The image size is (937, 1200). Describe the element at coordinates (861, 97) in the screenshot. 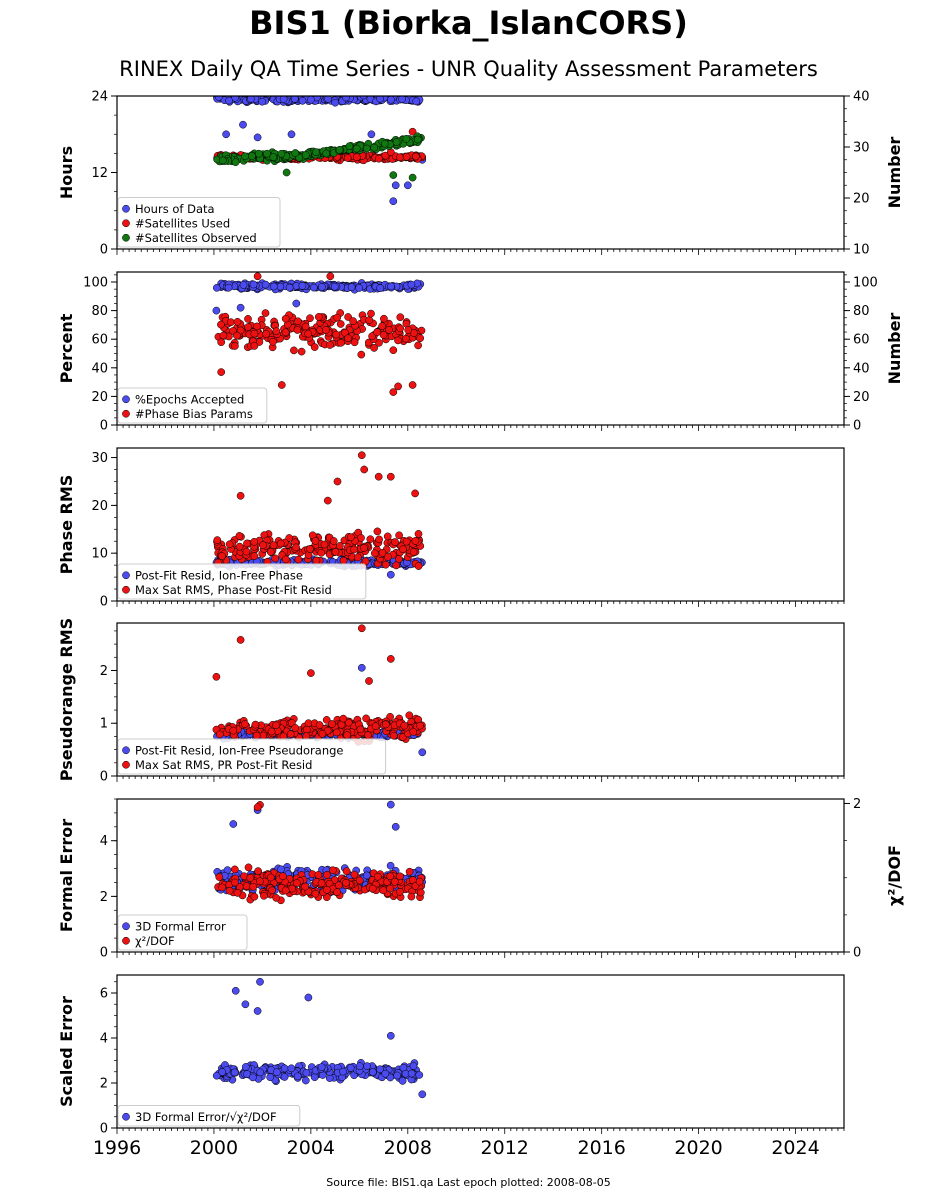

I see `y-right-tick-label: 40` at that location.